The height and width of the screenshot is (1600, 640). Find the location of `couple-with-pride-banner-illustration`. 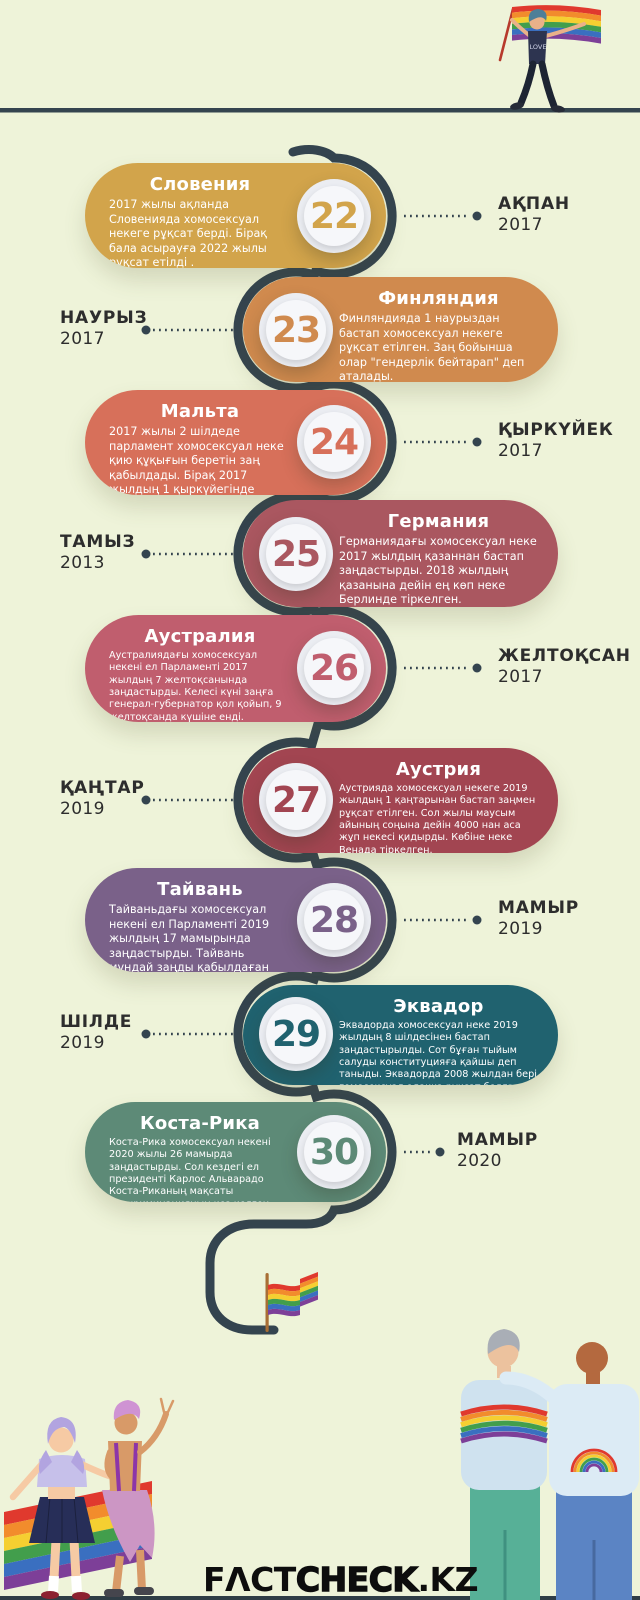

couple-with-pride-banner-illustration is located at coordinates (89, 1498).